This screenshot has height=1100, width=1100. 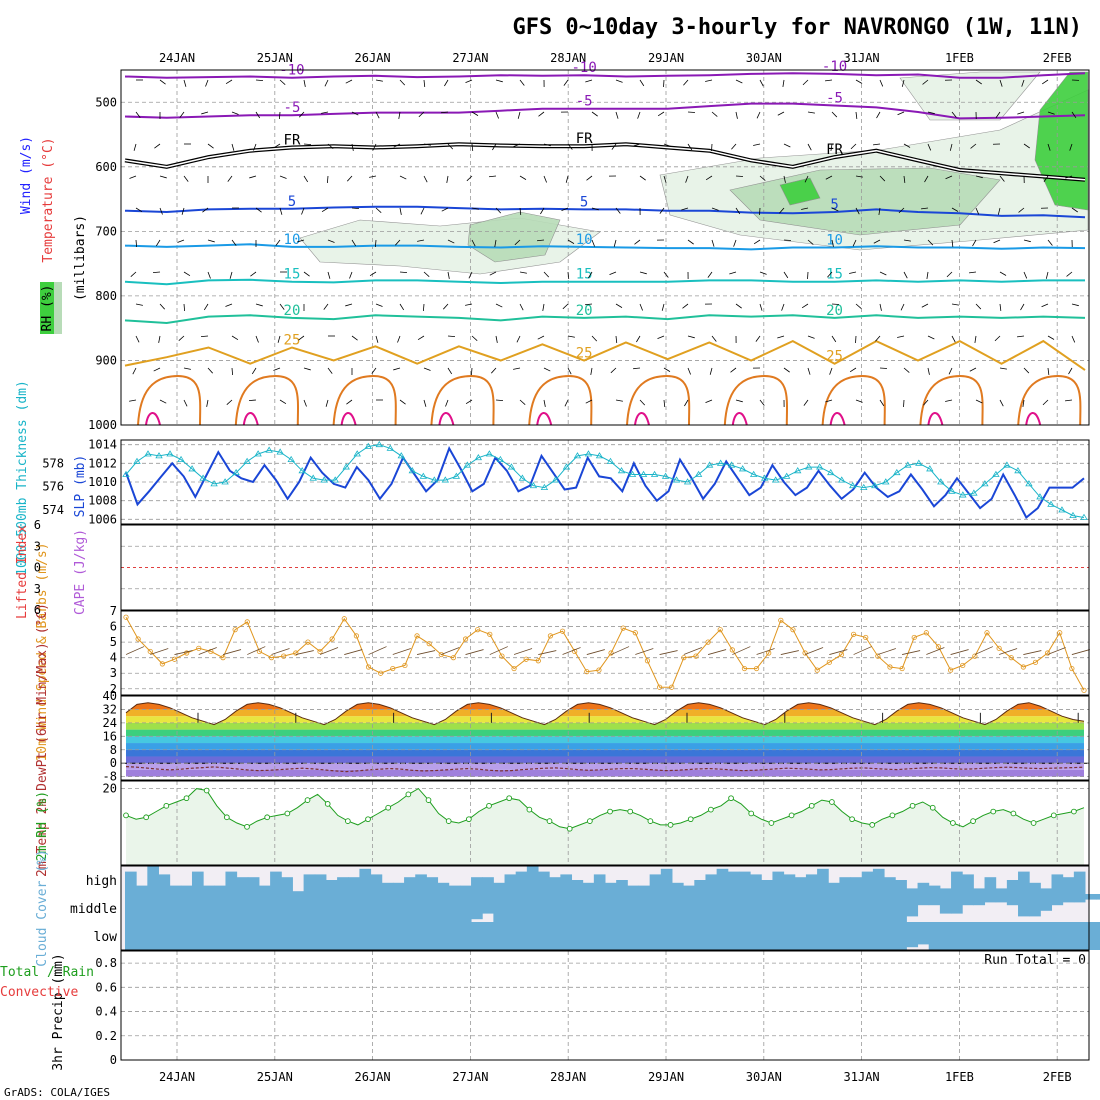 I want to click on contour-label--5-0: -5, so click(x=292, y=108).